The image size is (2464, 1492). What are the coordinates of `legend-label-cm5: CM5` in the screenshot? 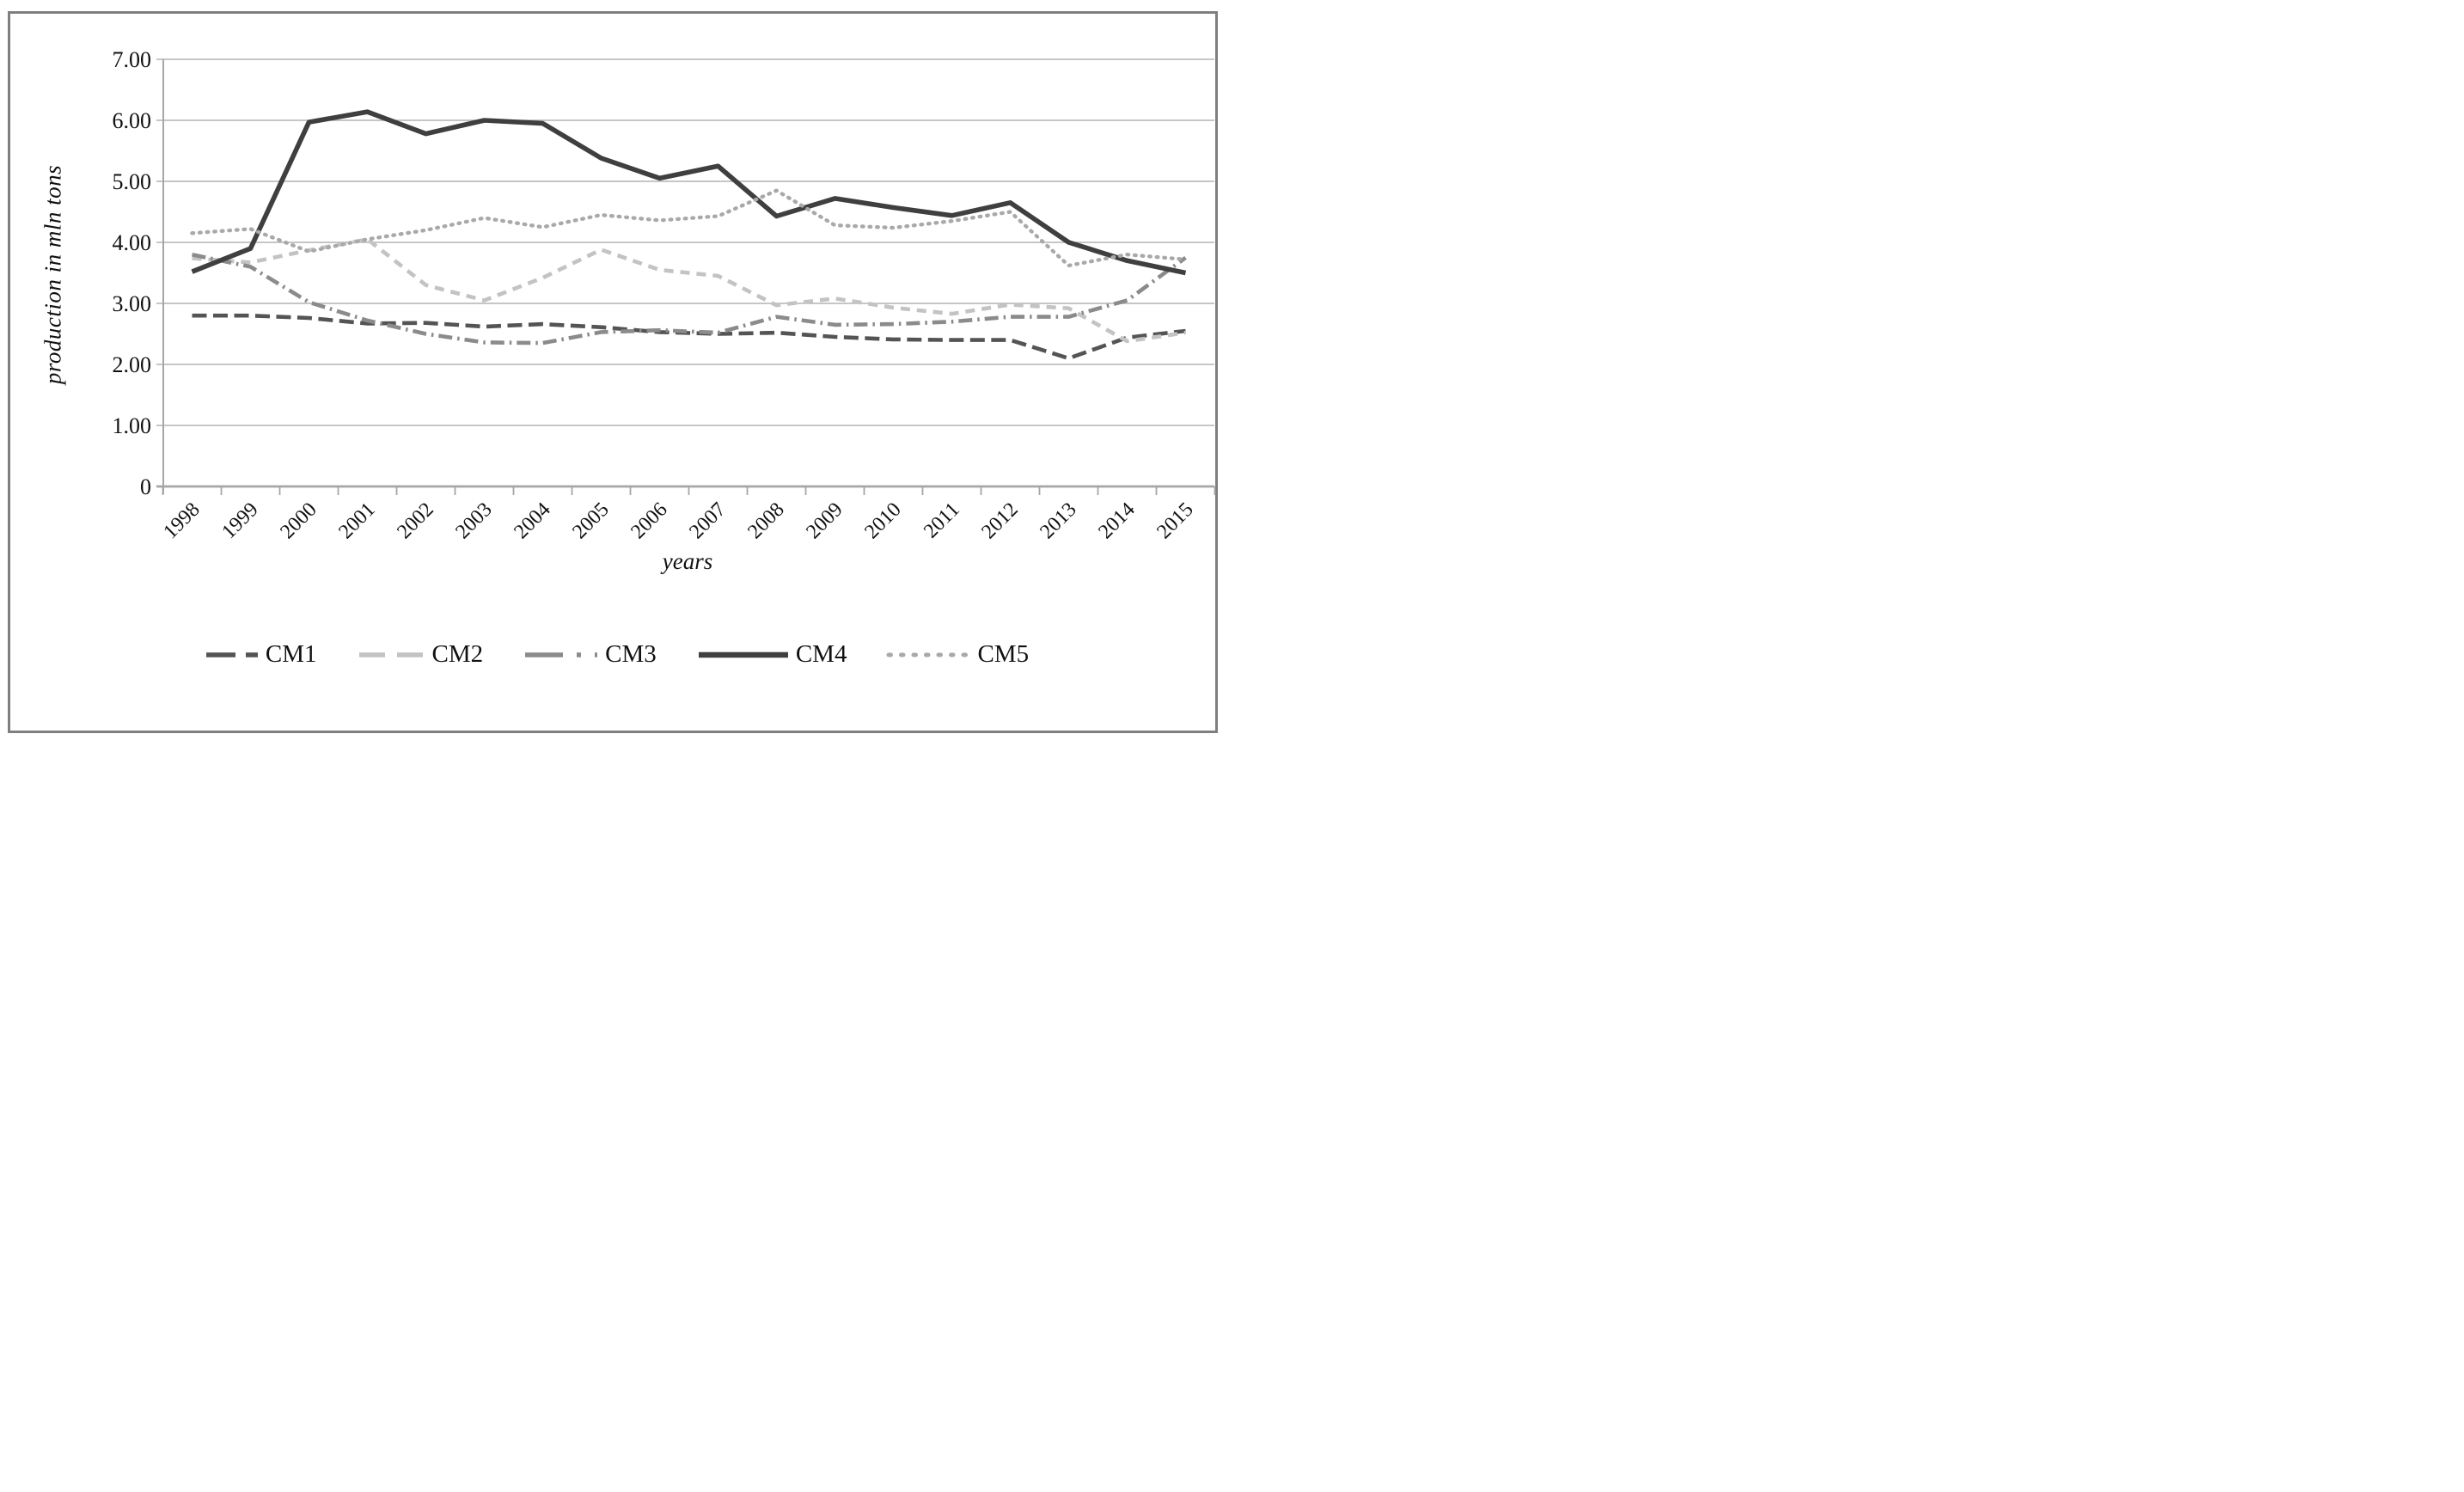 It's located at (1003, 654).